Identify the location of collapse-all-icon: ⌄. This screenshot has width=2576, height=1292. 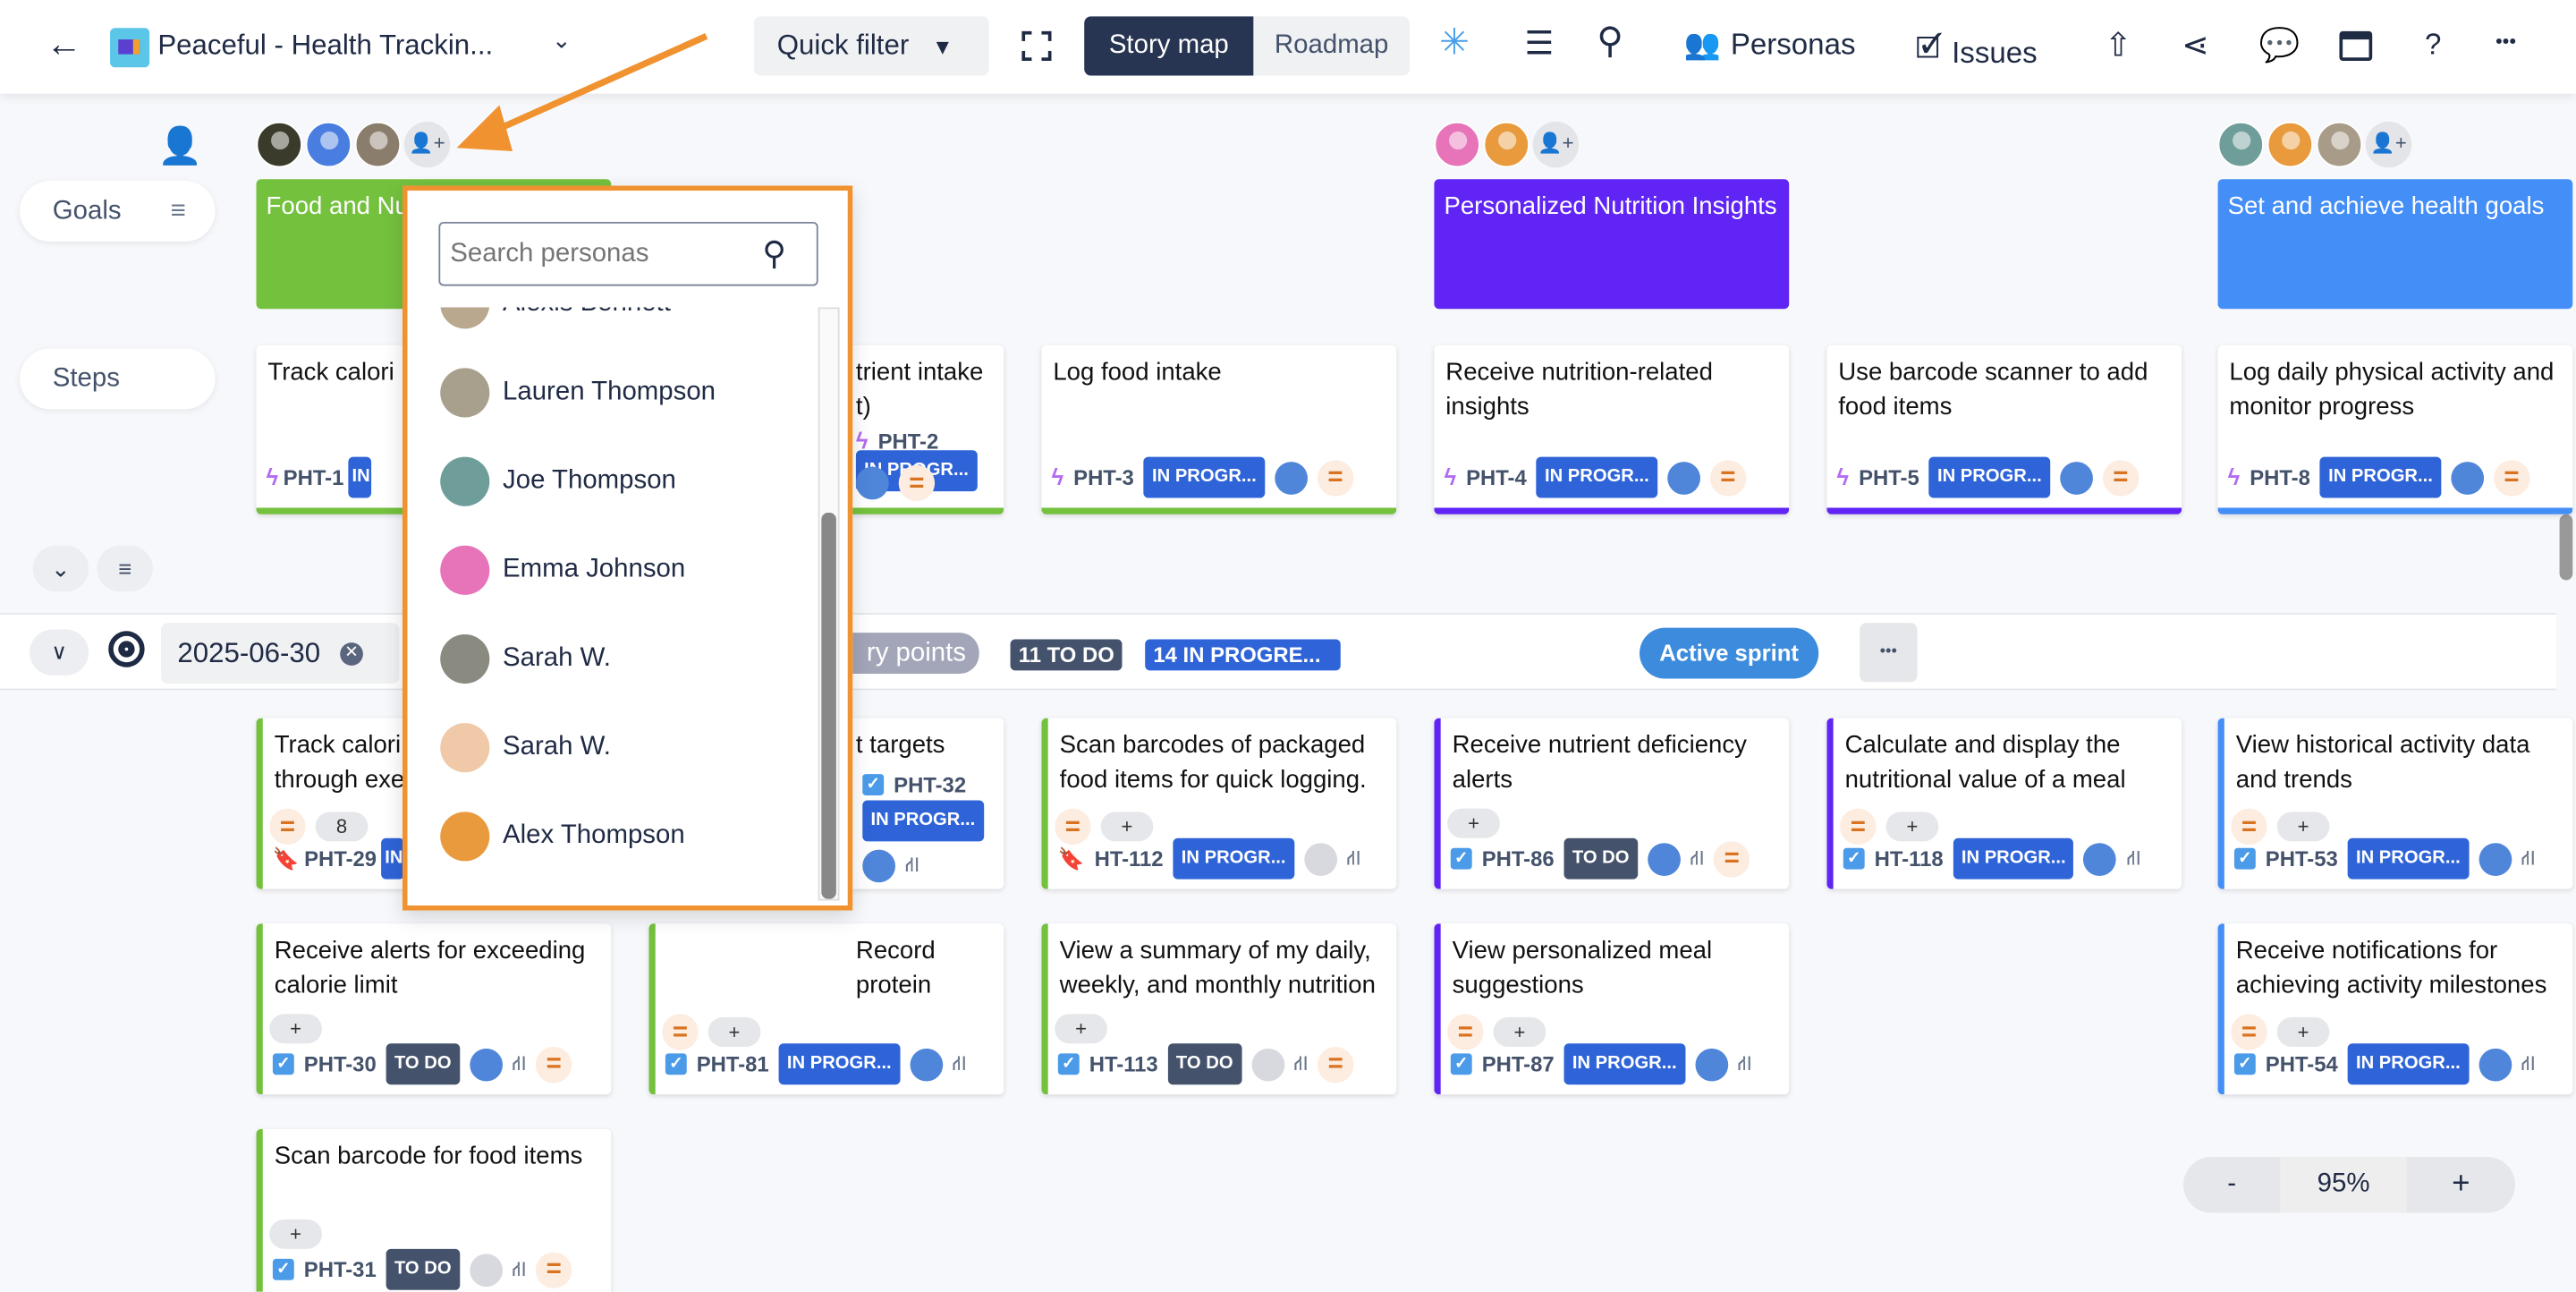
(60, 568).